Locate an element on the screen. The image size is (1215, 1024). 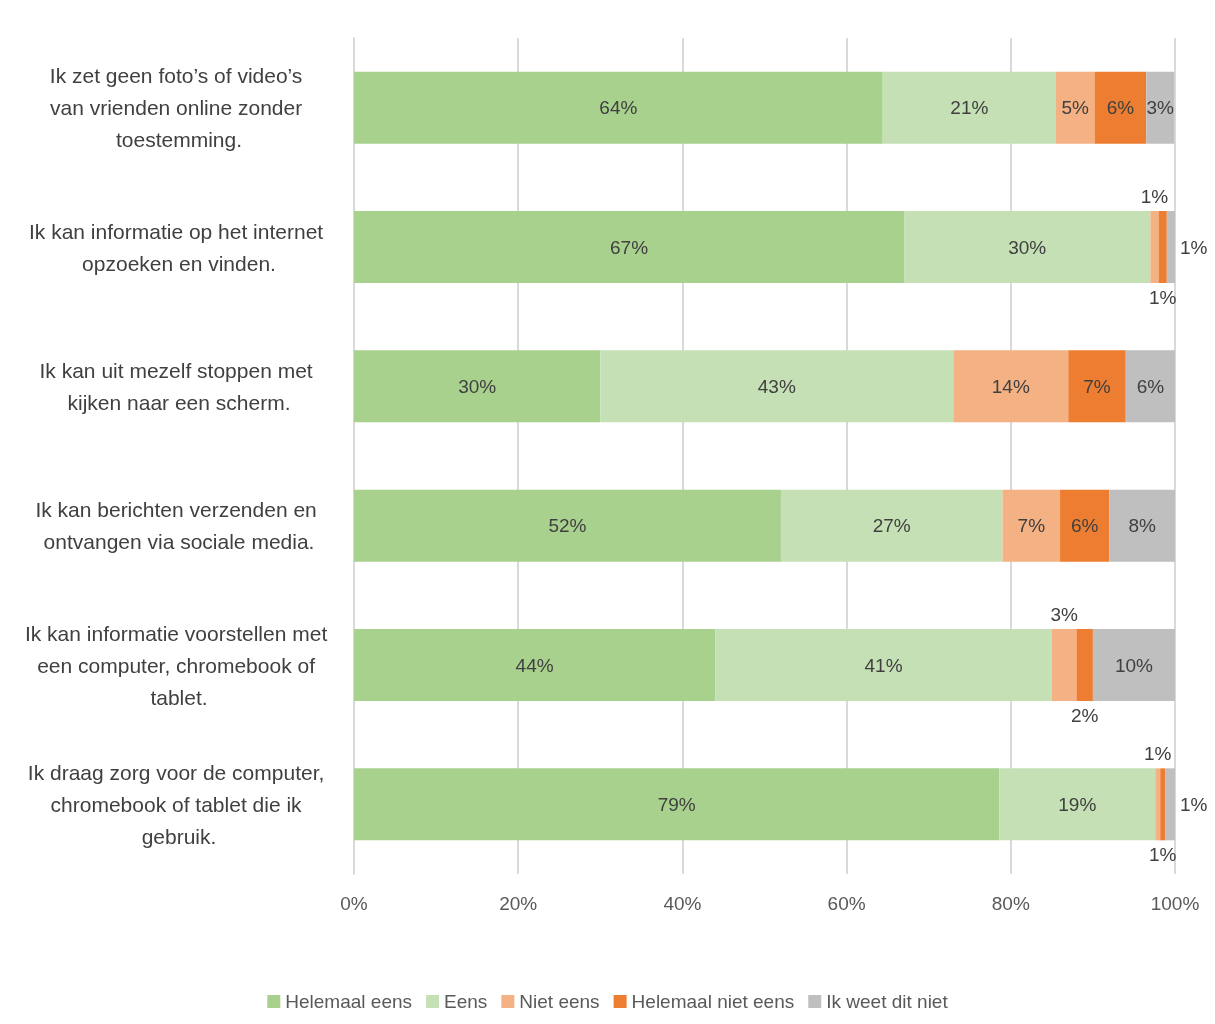
x-tick-label: 100% is located at coordinates (1175, 903).